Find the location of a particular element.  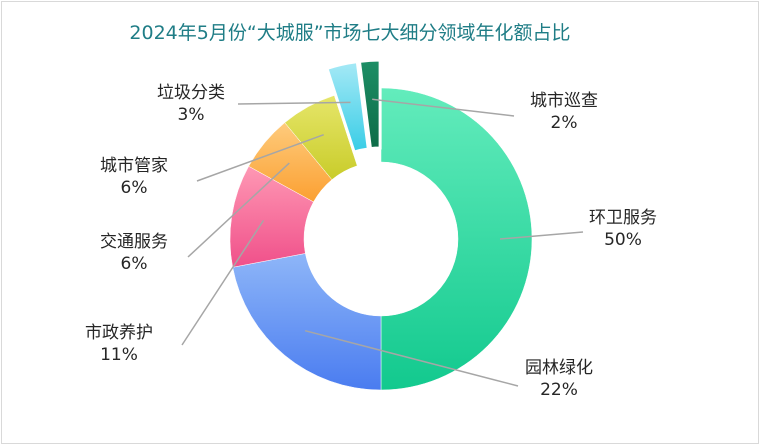

slice-value-市政养护: 11% is located at coordinates (119, 355).